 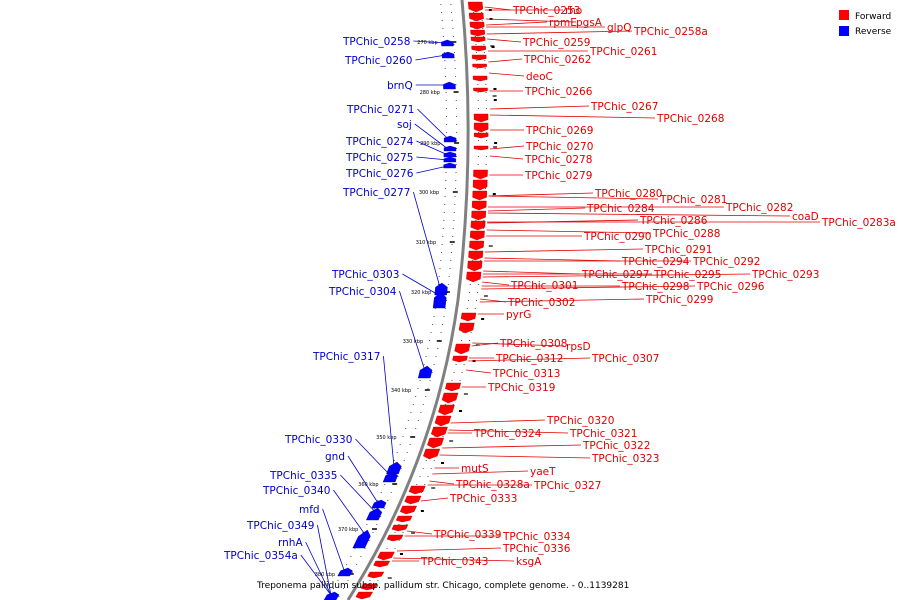 I want to click on forward-gene-label: TPChic_0313, so click(x=526, y=374).